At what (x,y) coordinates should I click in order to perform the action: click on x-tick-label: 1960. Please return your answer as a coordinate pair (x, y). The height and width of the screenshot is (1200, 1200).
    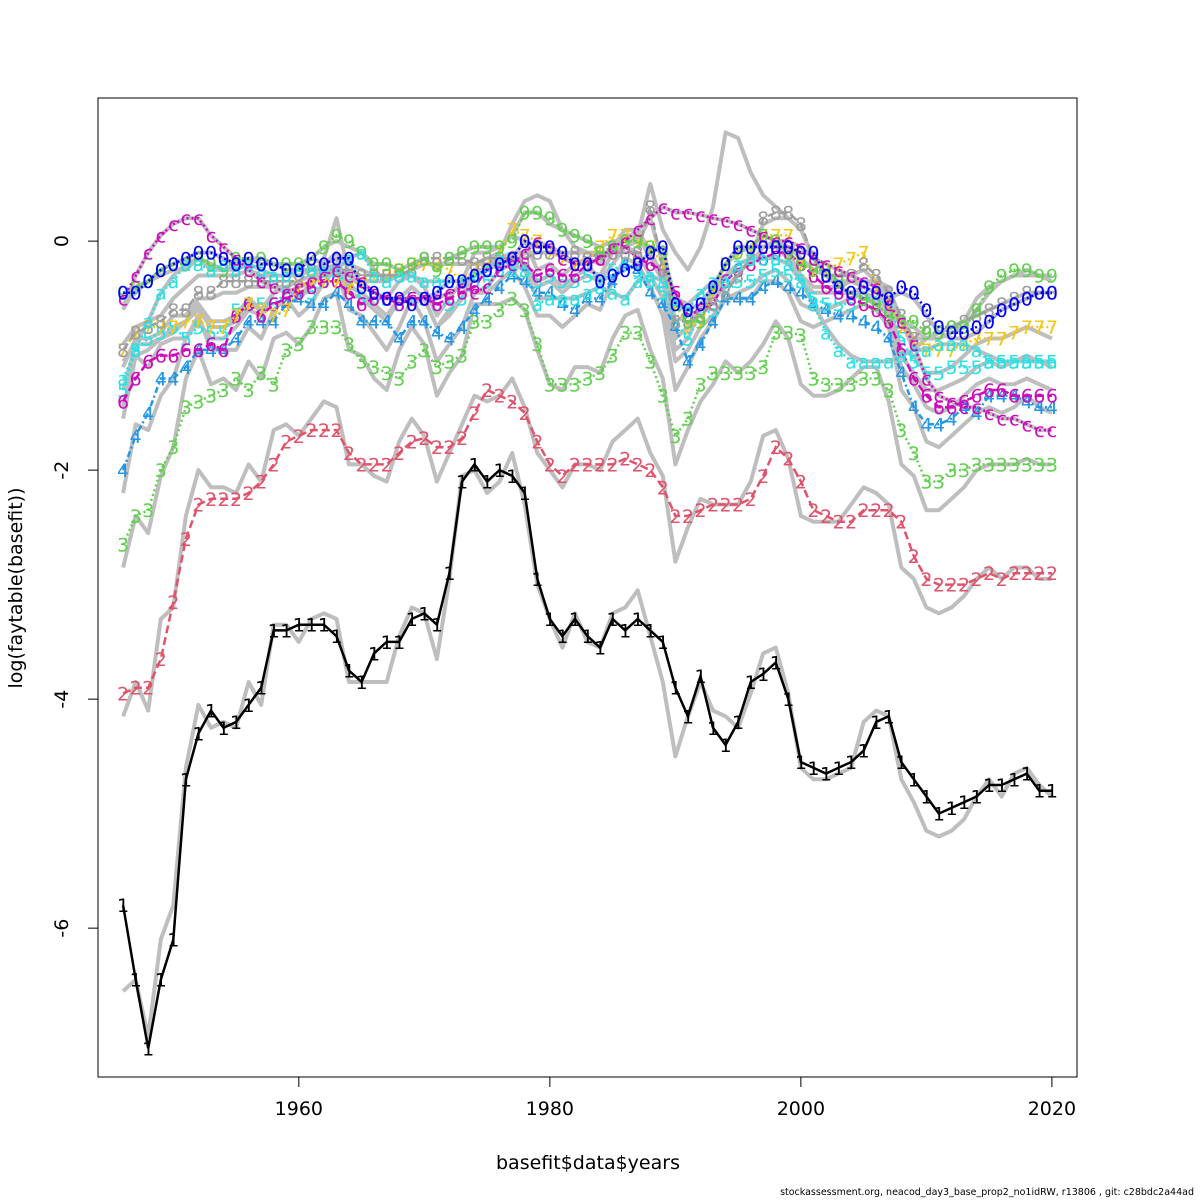
    Looking at the image, I should click on (299, 1109).